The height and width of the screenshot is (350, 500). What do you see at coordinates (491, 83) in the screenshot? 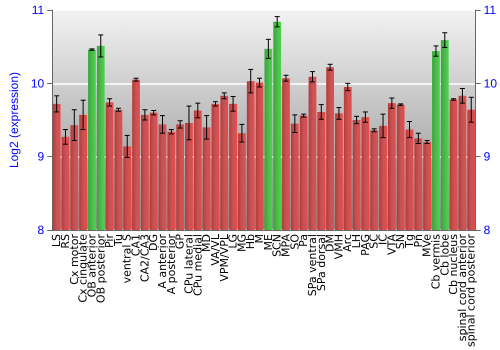
I see `y2-tick-label: 10` at bounding box center [491, 83].